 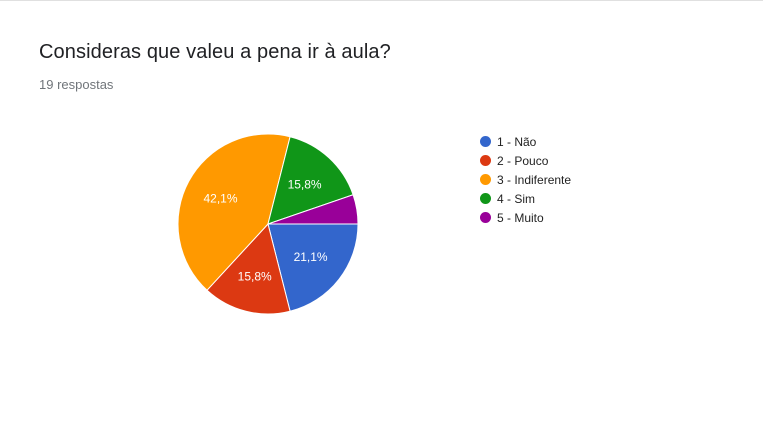 I want to click on pie-slice-label-1: 21,1%, so click(x=311, y=257).